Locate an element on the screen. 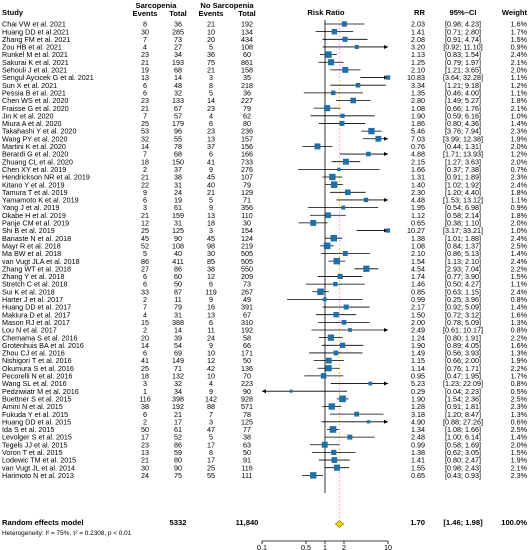  events-no-sarcopenia: 23 is located at coordinates (211, 131).